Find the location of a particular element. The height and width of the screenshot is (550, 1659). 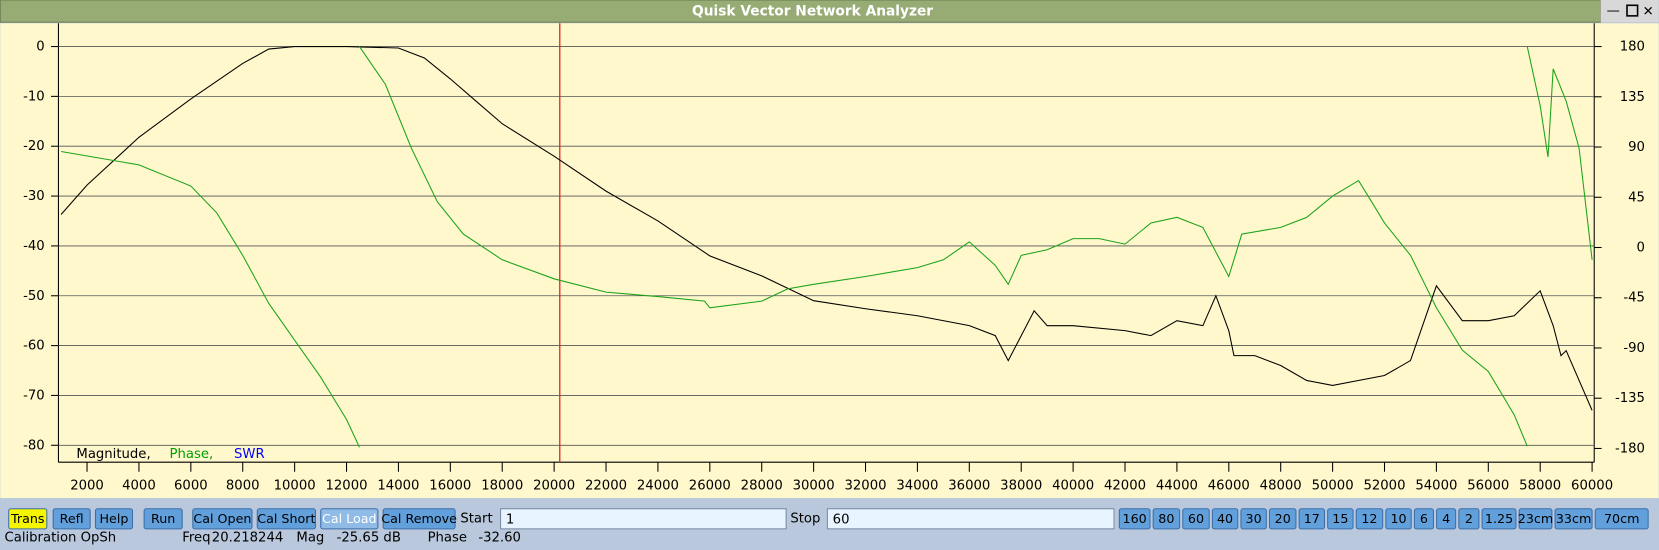

x-tick-label: 52000 is located at coordinates (1384, 485).